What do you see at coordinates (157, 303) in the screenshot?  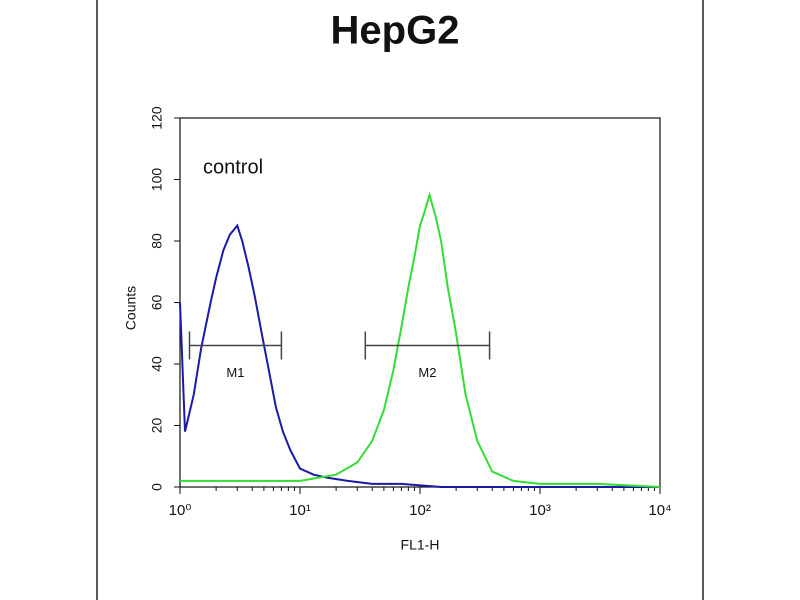 I see `y-tick-label: 60` at bounding box center [157, 303].